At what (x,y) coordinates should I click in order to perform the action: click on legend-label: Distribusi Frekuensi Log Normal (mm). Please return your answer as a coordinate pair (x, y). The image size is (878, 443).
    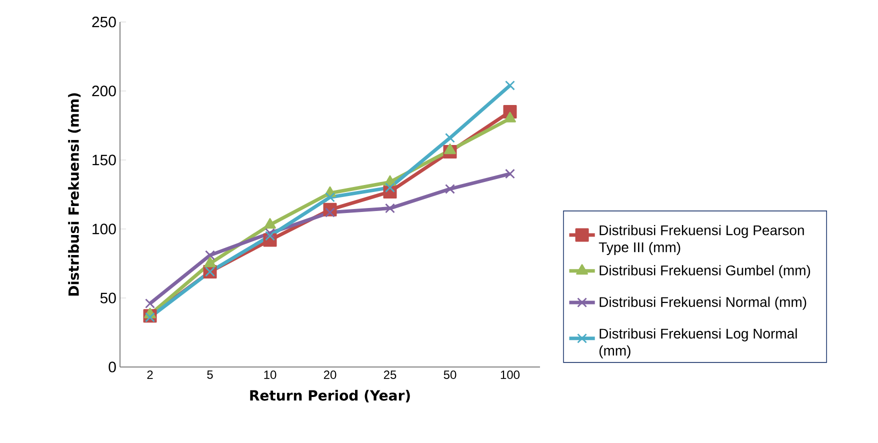
    Looking at the image, I should click on (698, 343).